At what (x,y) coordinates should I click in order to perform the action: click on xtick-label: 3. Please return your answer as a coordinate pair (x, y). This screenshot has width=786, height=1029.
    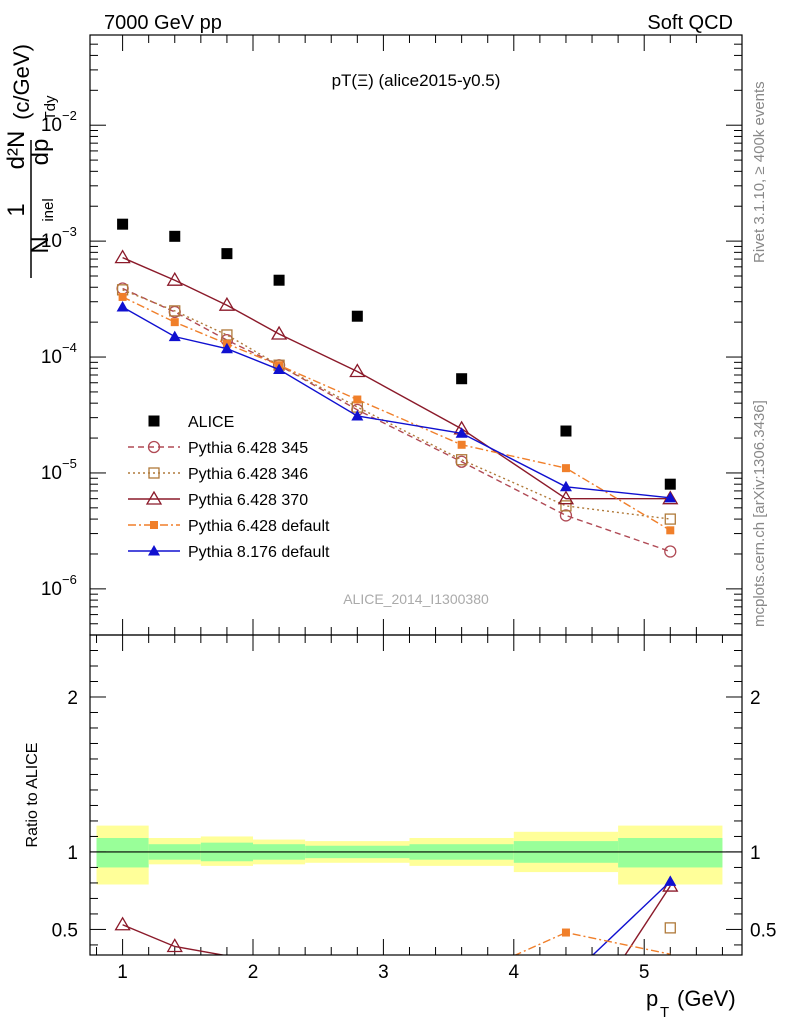
    Looking at the image, I should click on (383, 972).